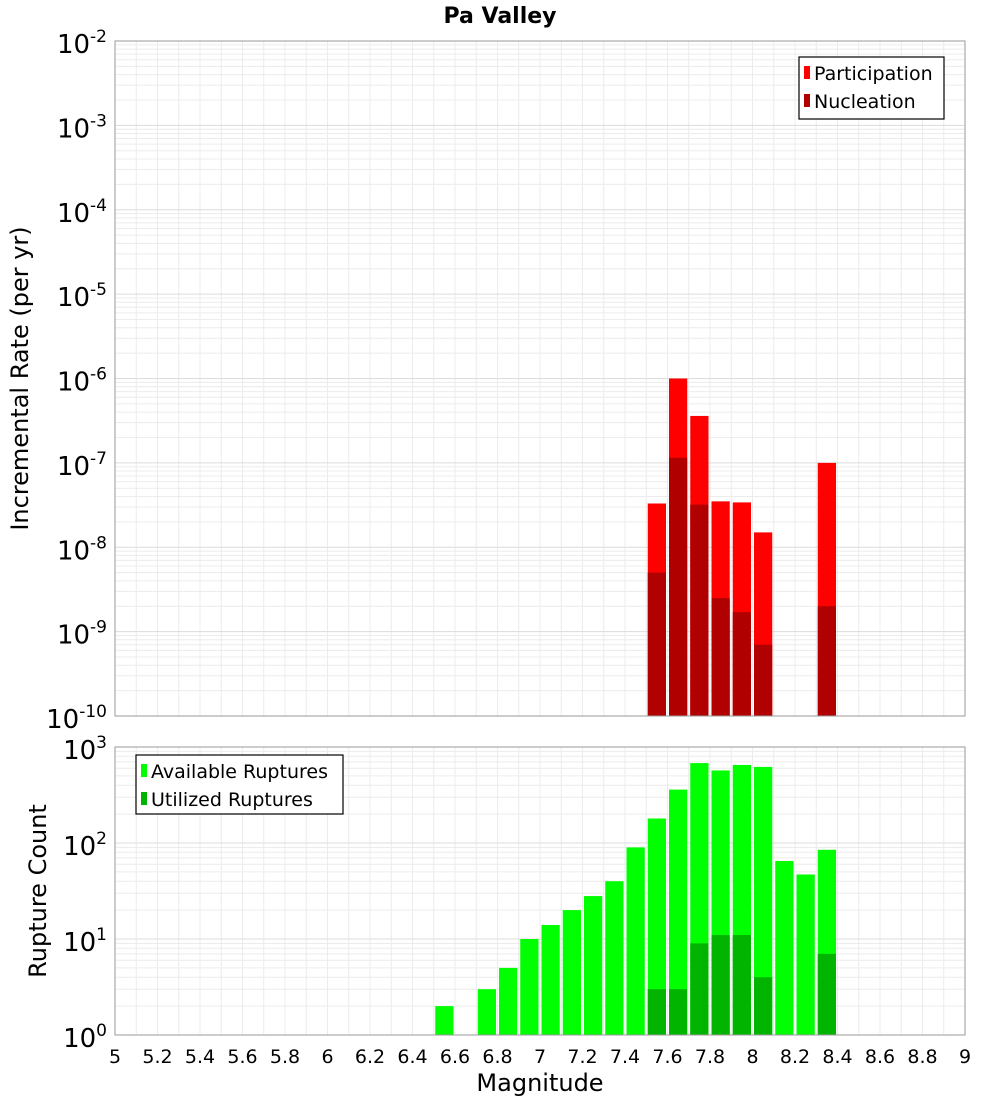 This screenshot has width=1000, height=1105. I want to click on y-tick-label: 10⁻⁵, so click(82, 296).